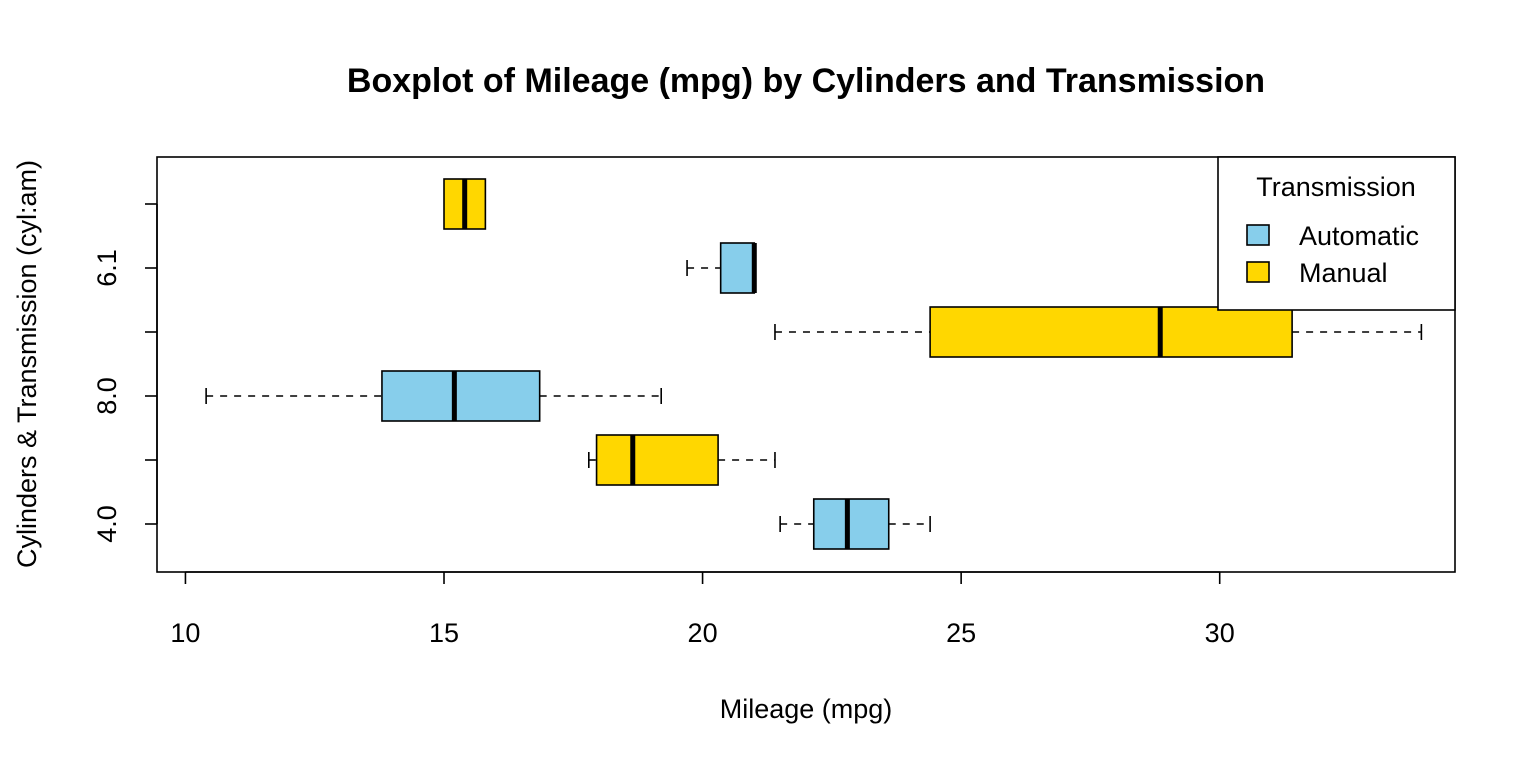 The width and height of the screenshot is (1536, 768). What do you see at coordinates (702, 609) in the screenshot?
I see `x-axis: 10 15 20 25 30` at bounding box center [702, 609].